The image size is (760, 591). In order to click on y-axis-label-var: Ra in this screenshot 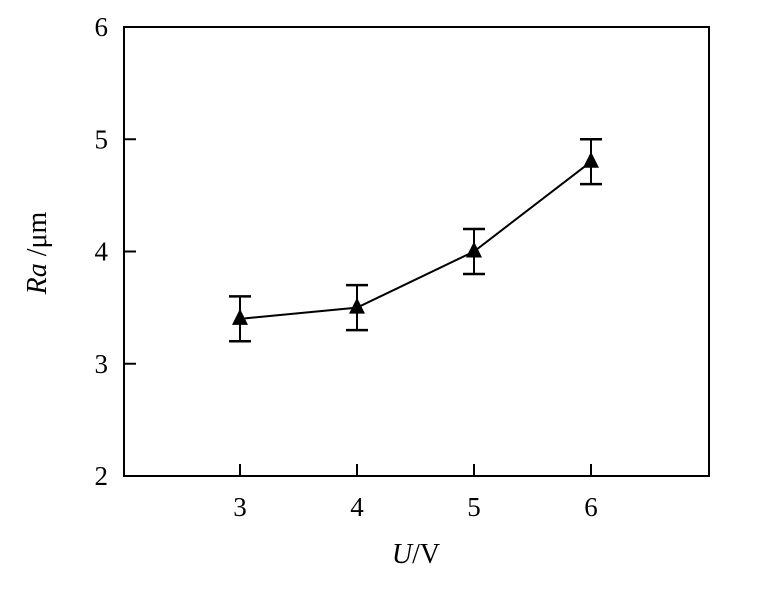, I will do `click(37, 279)`.